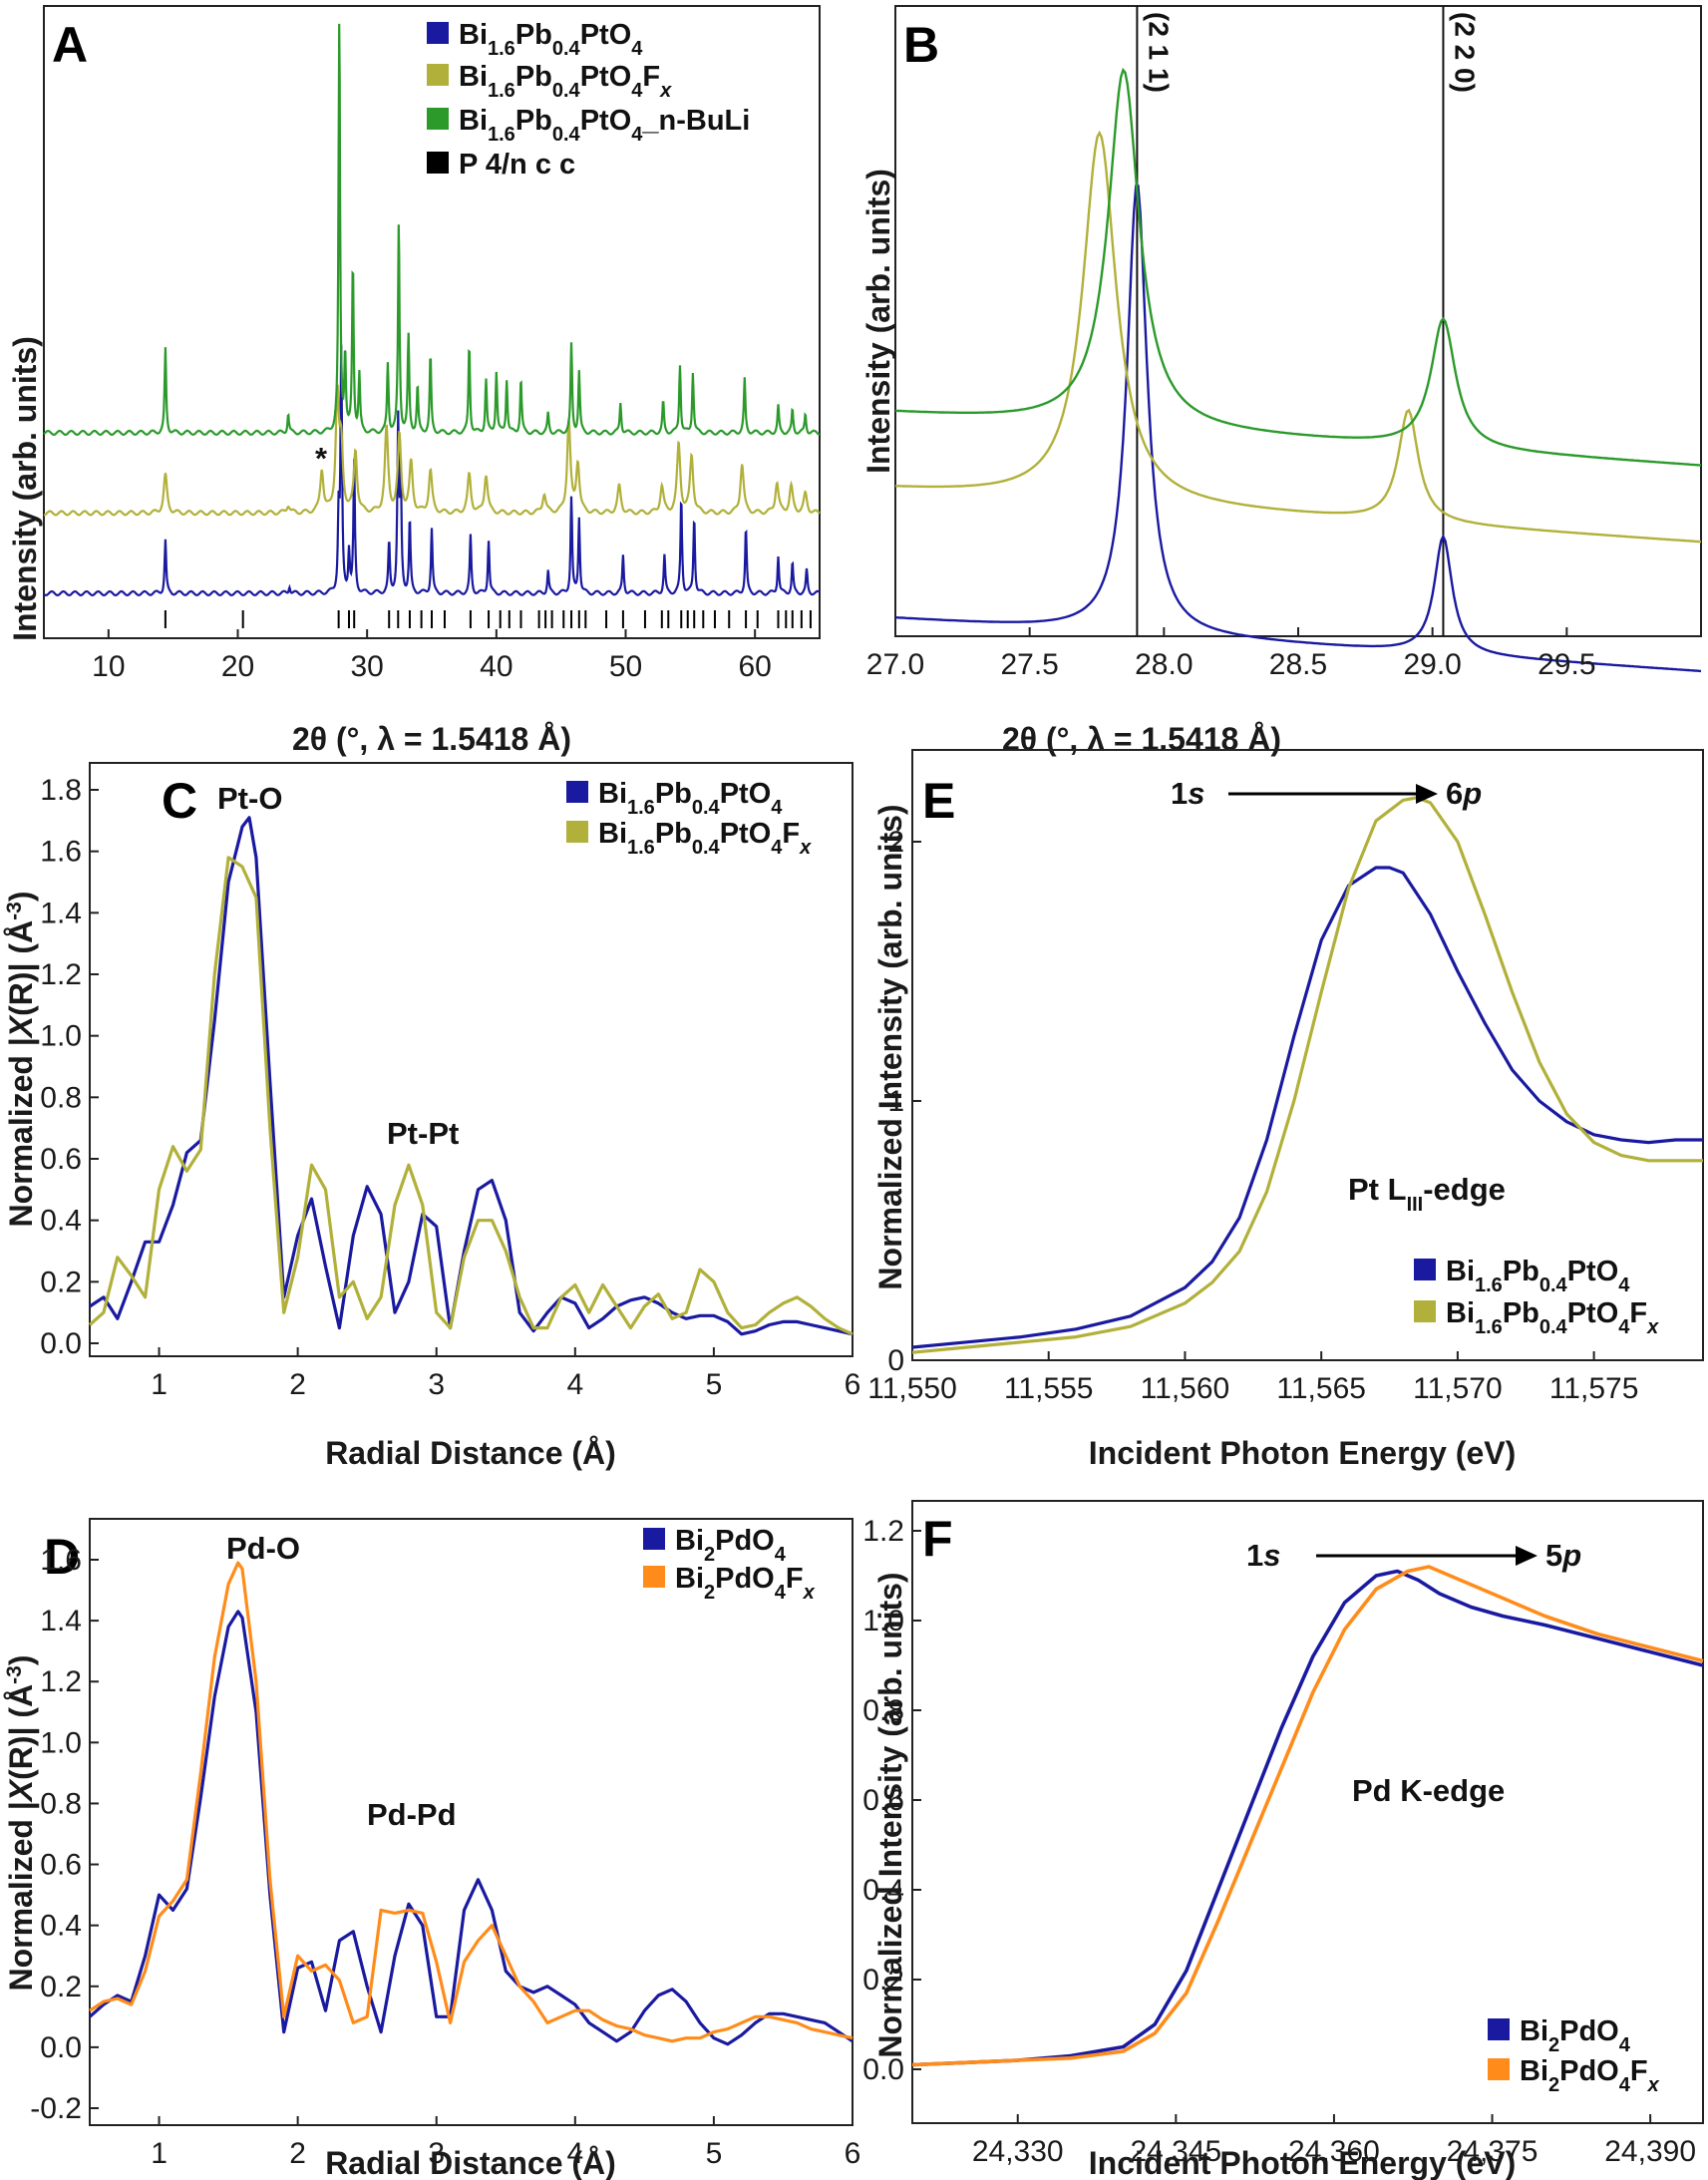 The height and width of the screenshot is (2180, 1708). I want to click on panel-a-series-2-line, so click(432, 450).